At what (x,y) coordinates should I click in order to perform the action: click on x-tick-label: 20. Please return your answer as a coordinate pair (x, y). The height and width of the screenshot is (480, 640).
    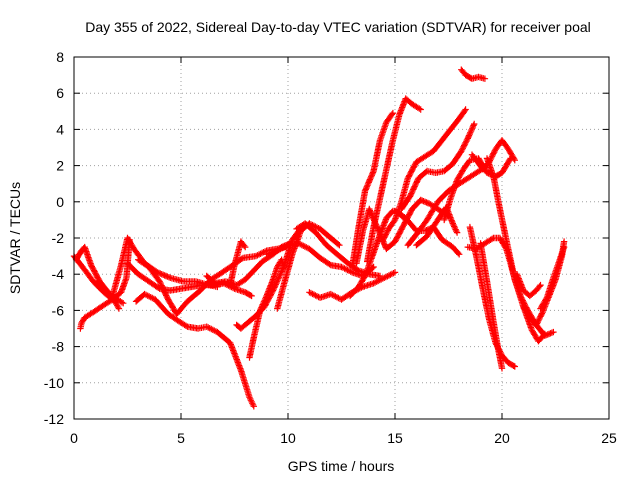
    Looking at the image, I should click on (502, 438).